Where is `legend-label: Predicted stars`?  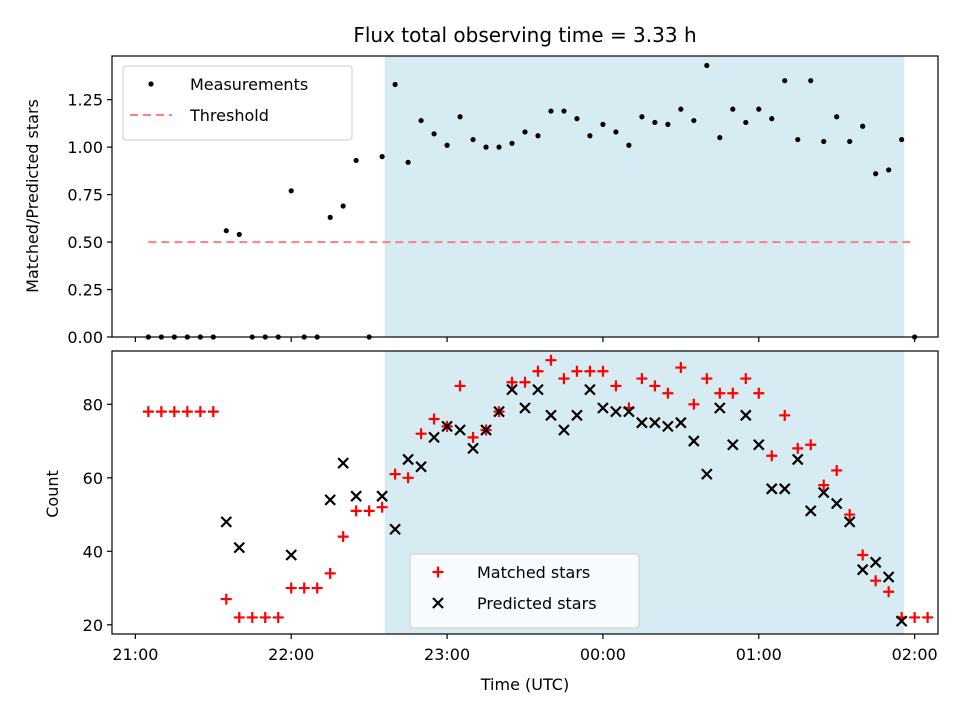 legend-label: Predicted stars is located at coordinates (537, 603).